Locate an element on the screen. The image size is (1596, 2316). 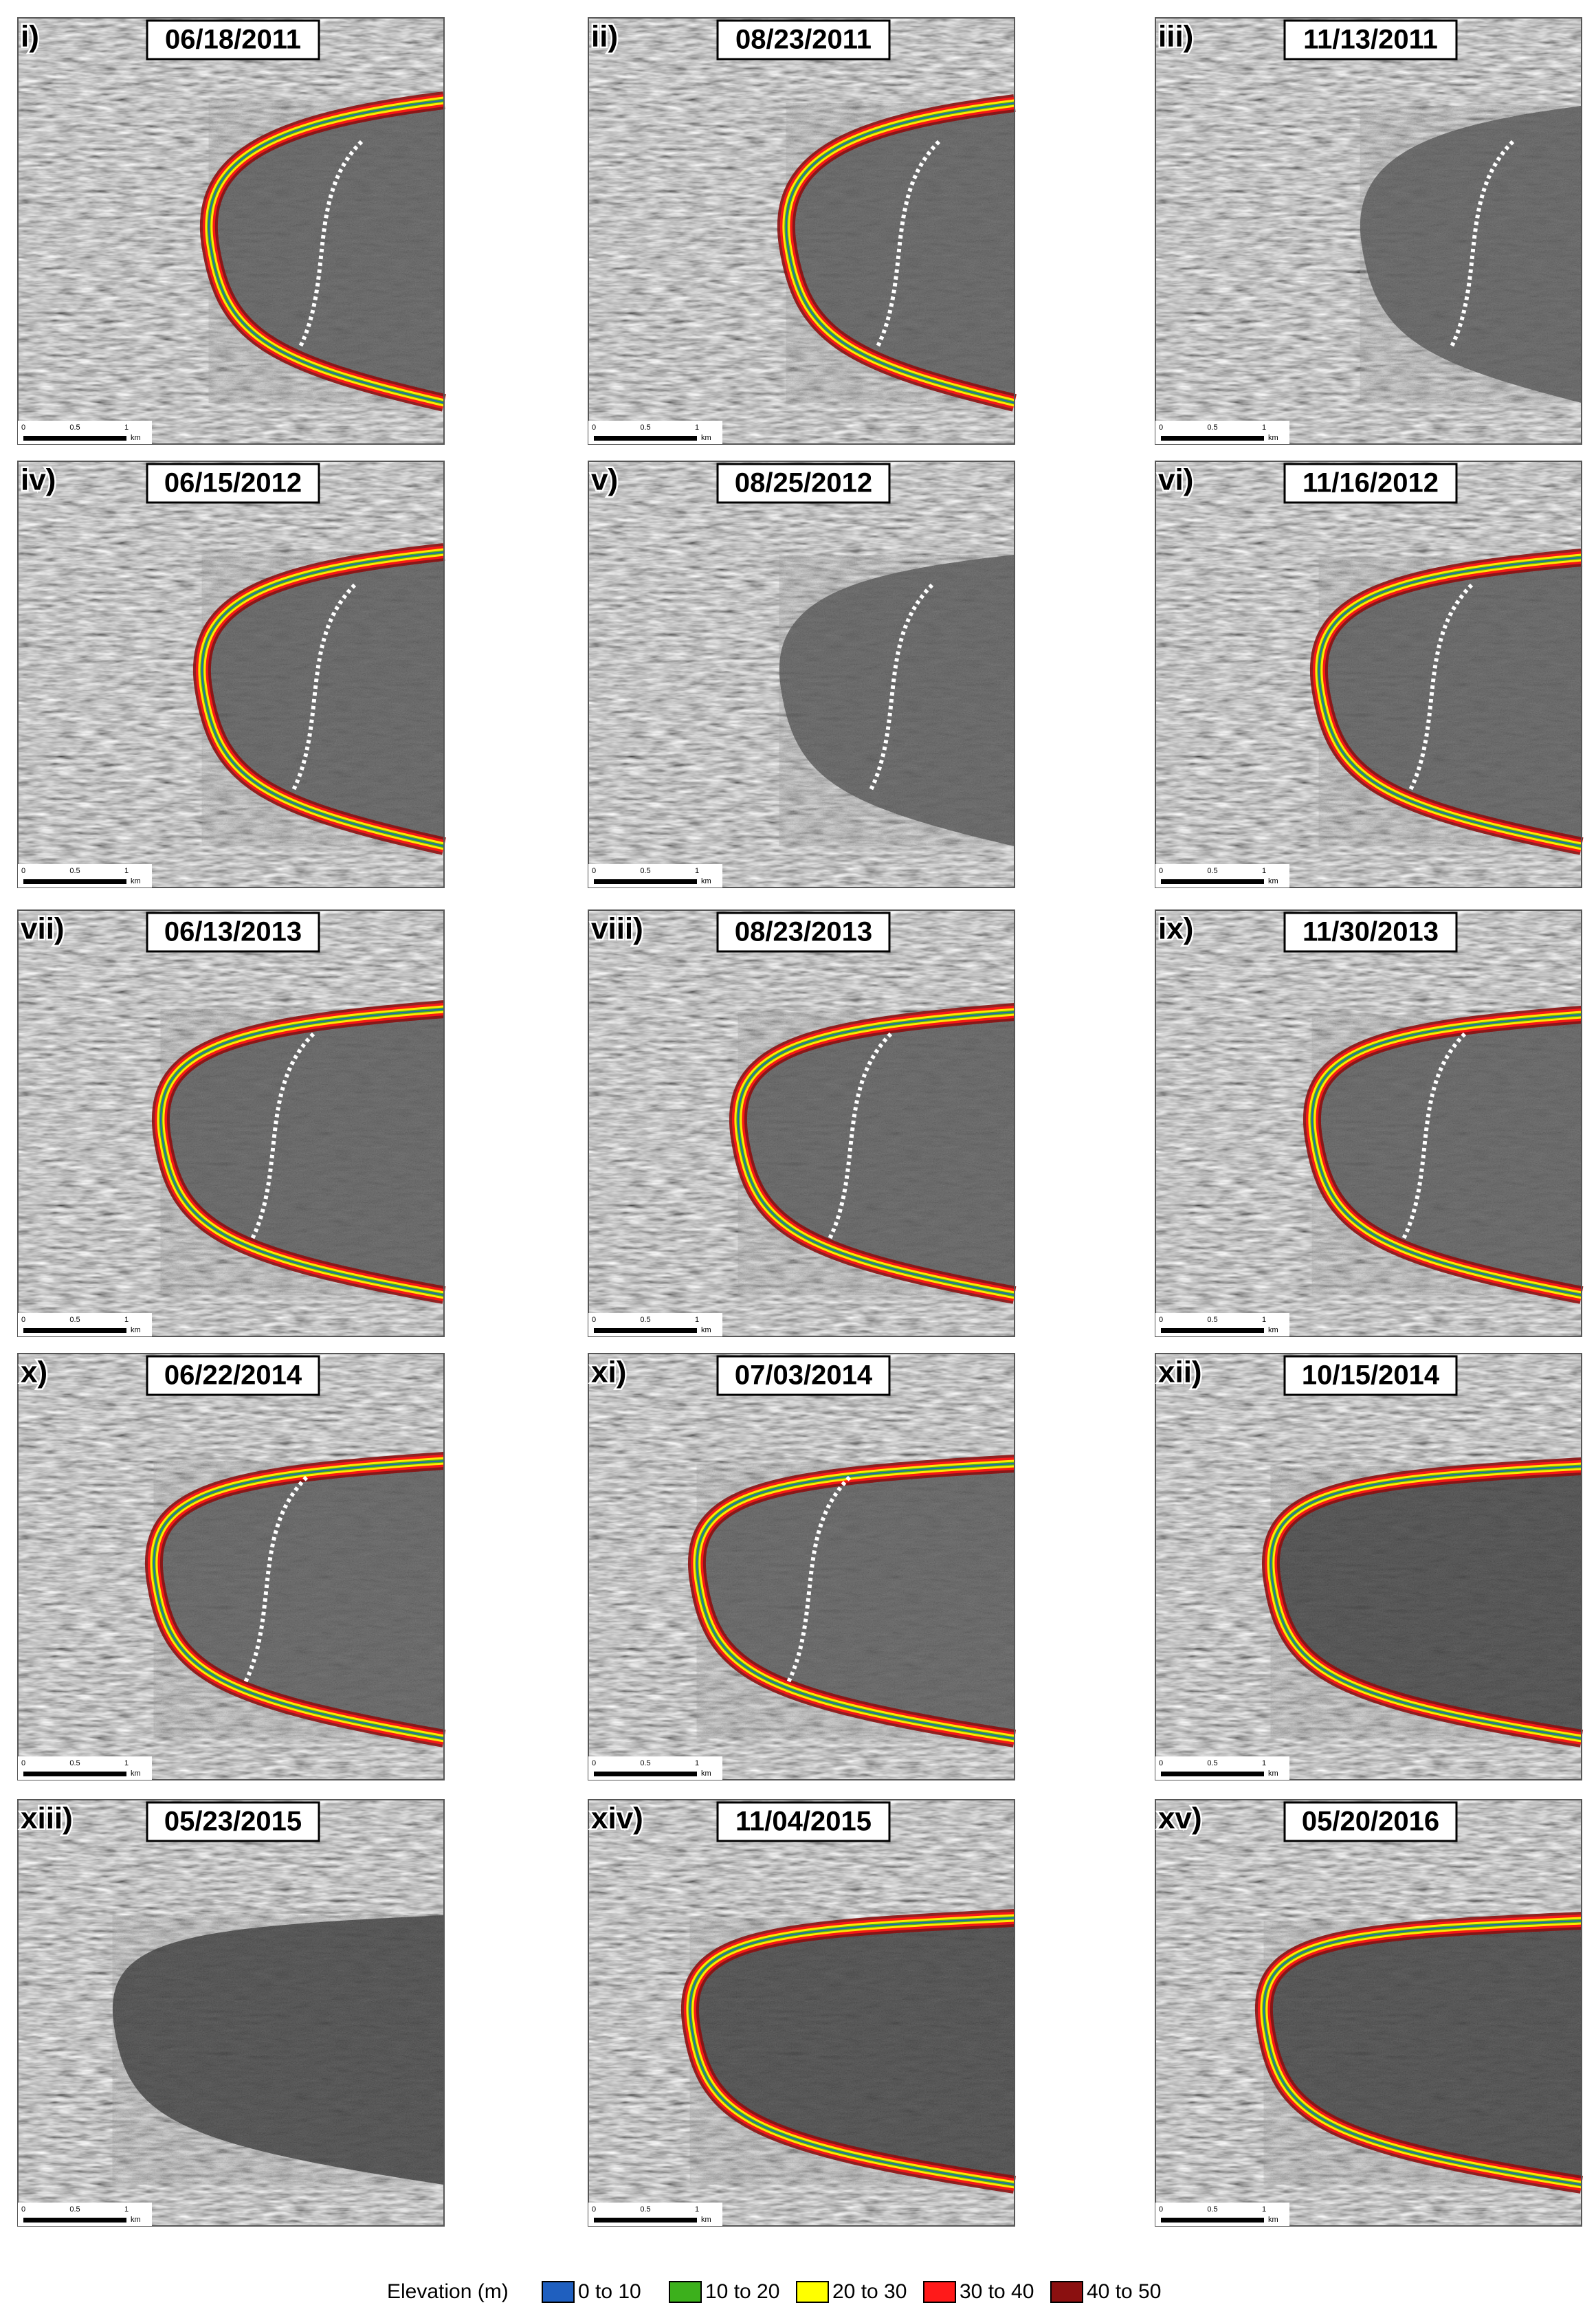
panel: iii) 11/13/2011 0 0.5 1km is located at coordinates (1368, 231).